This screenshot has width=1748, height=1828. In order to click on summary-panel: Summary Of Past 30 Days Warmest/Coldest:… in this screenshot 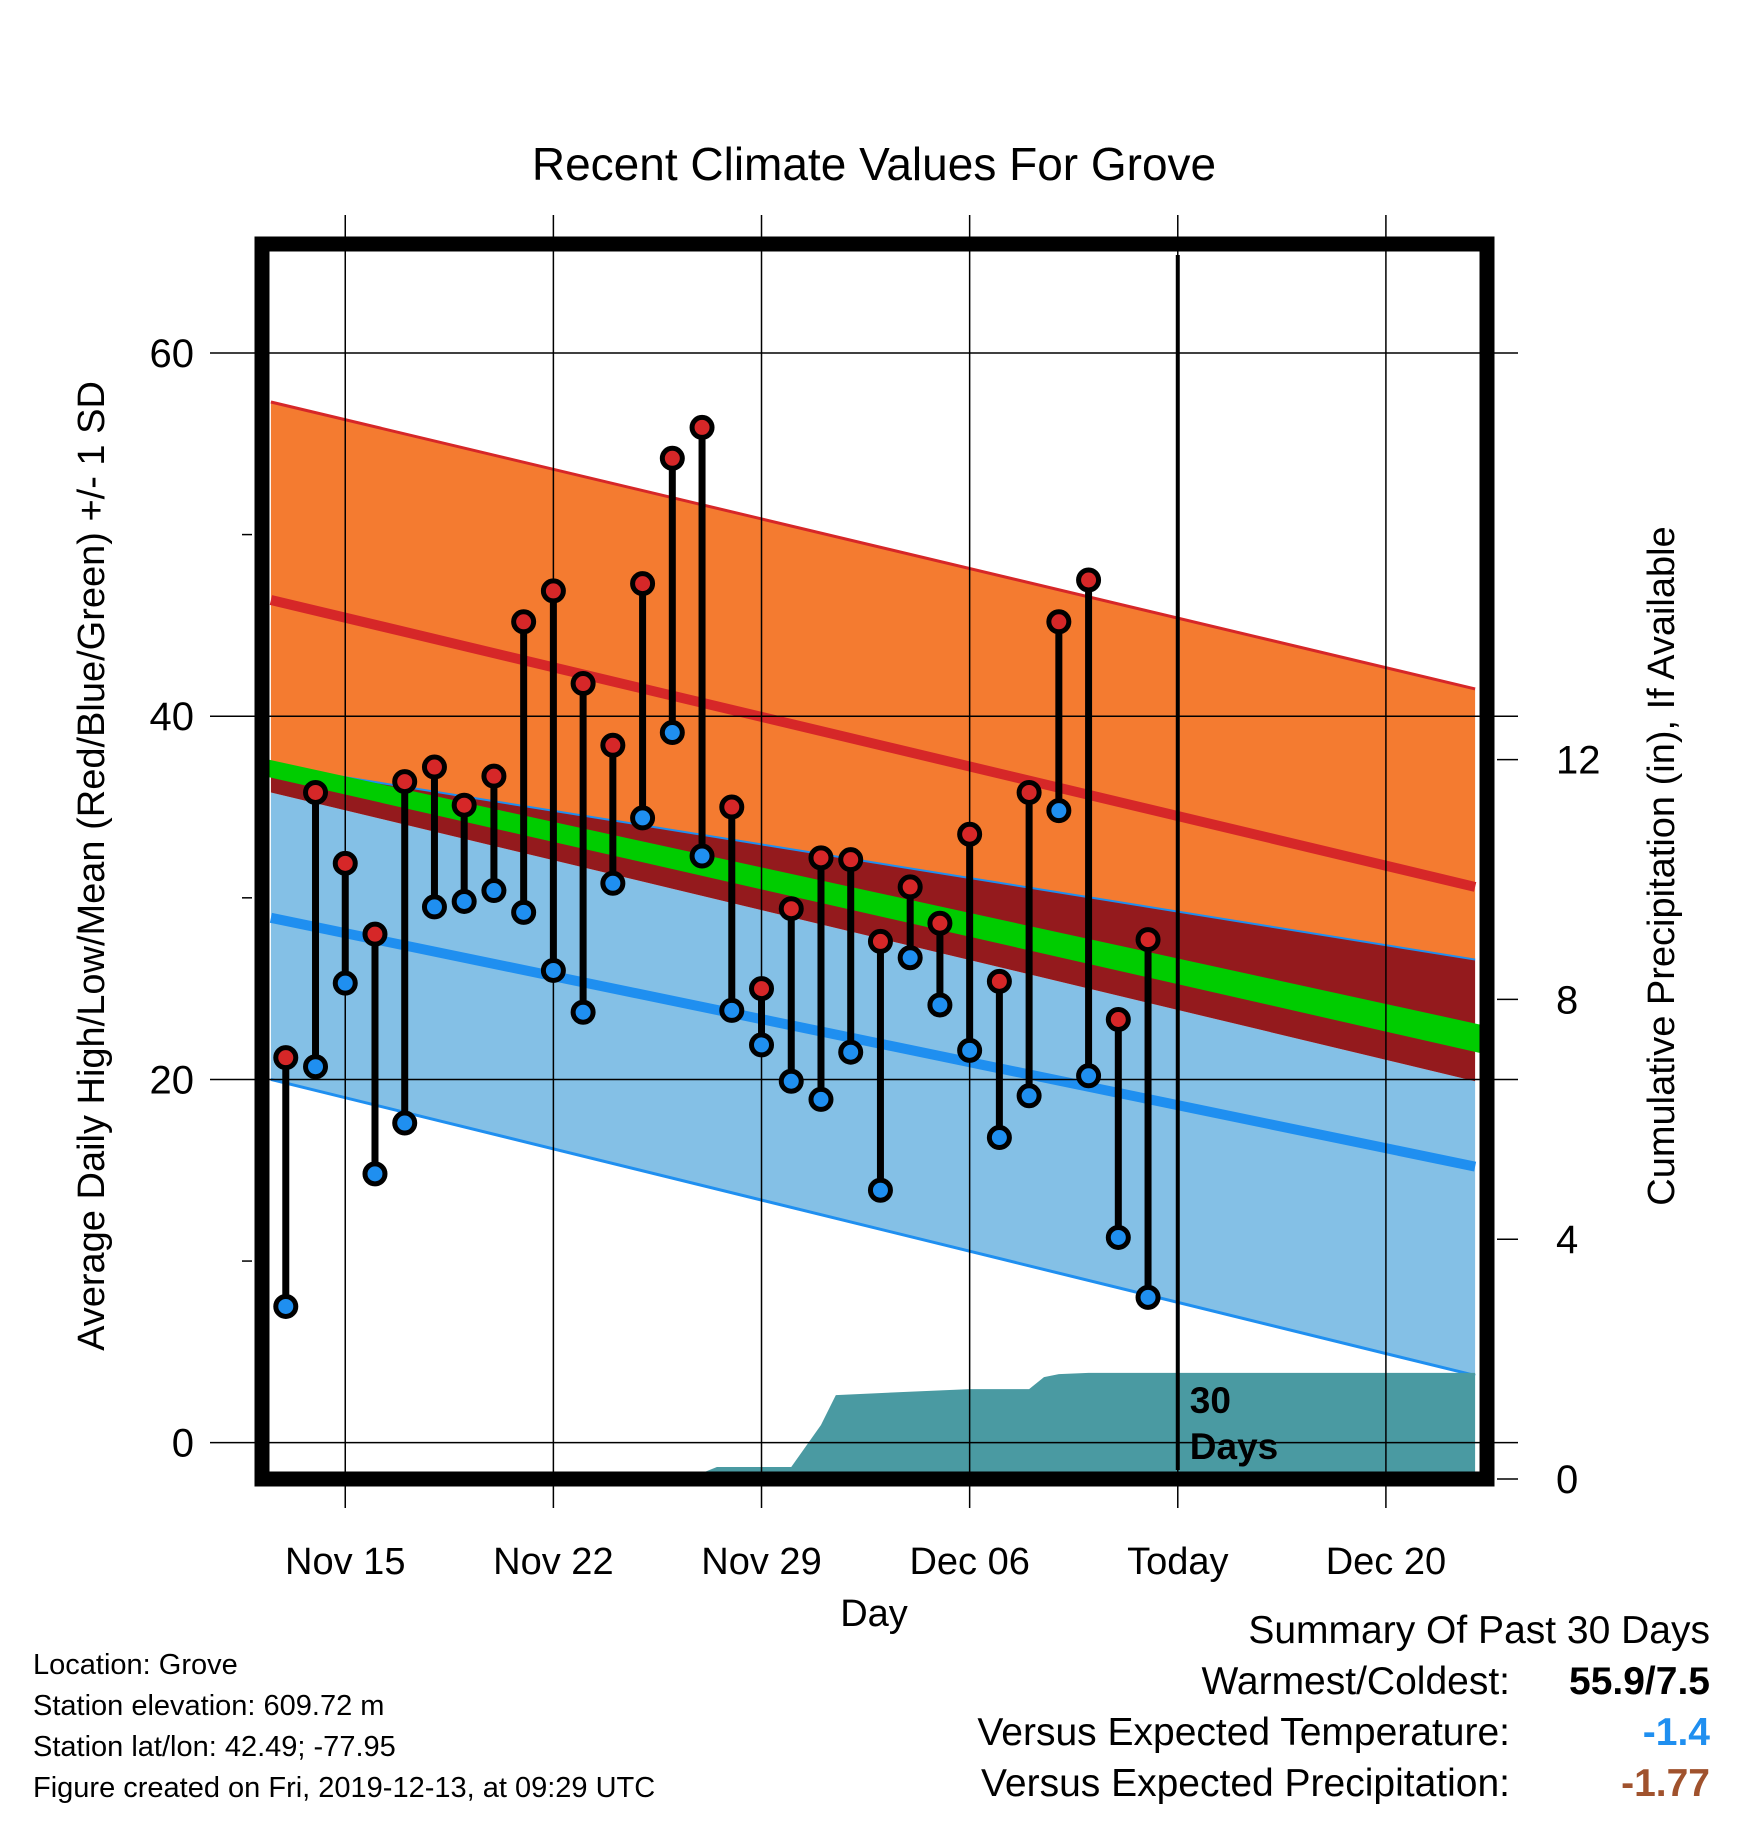, I will do `click(1260, 1707)`.